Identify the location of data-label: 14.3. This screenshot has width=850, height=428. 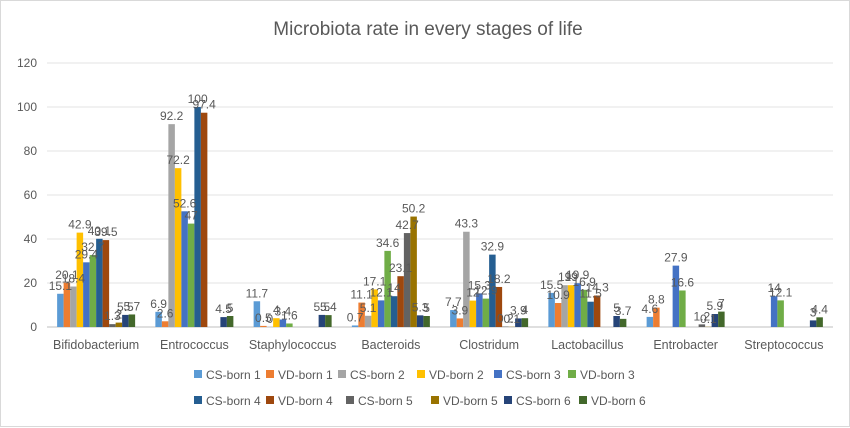
(597, 288).